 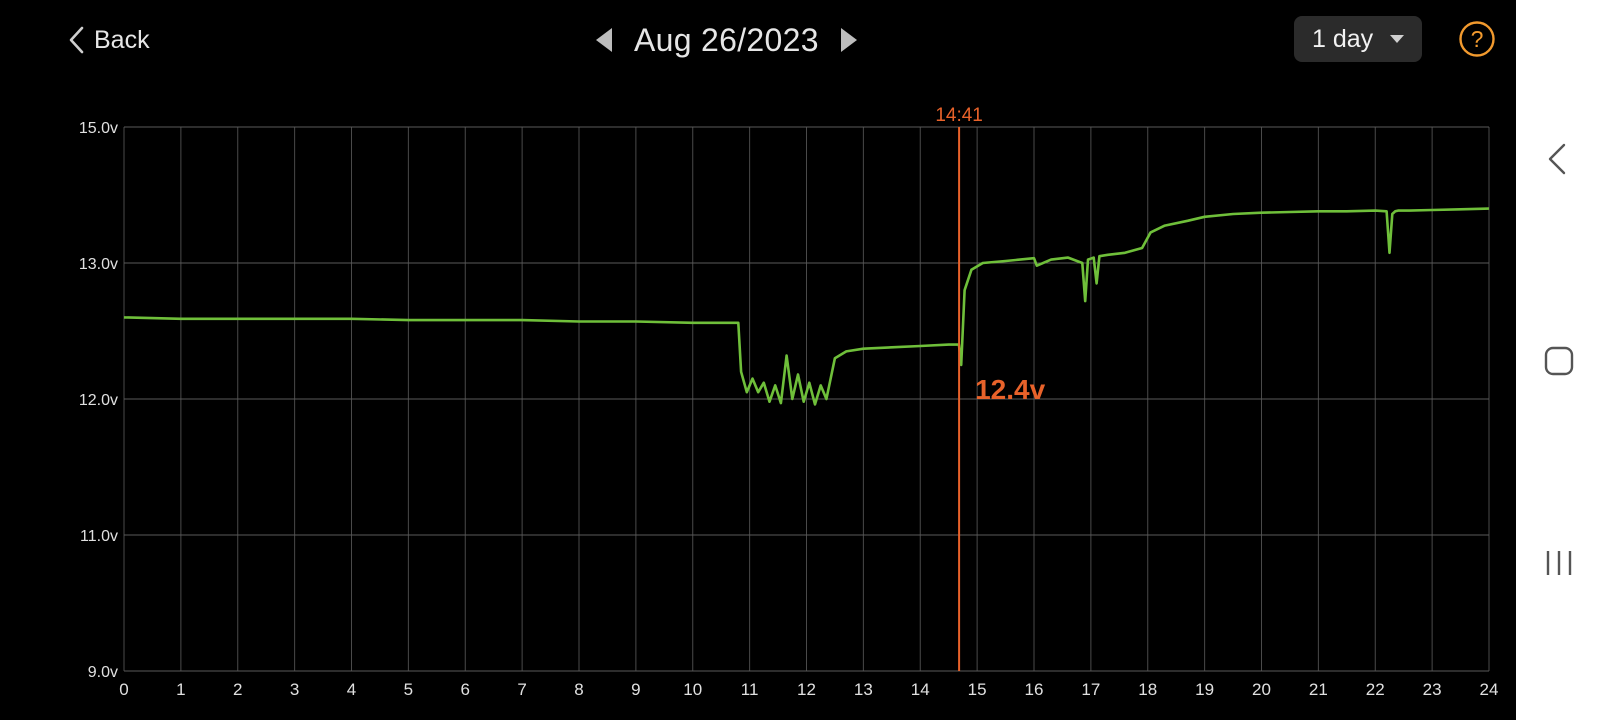 I want to click on x-tick-label: 13, so click(x=863, y=689).